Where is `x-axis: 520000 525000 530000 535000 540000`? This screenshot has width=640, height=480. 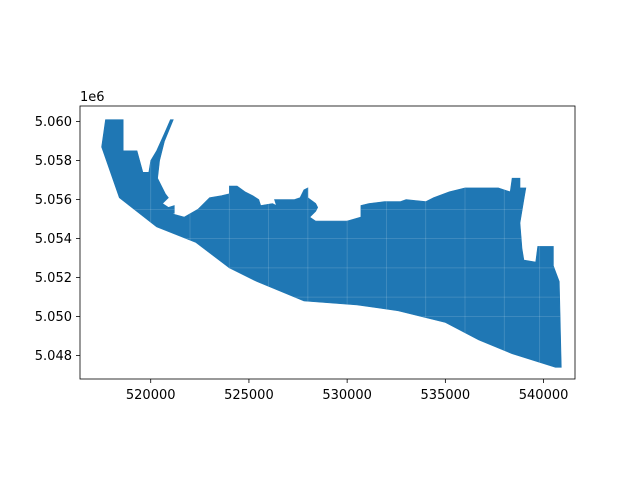
x-axis: 520000 525000 530000 535000 540000 is located at coordinates (347, 391).